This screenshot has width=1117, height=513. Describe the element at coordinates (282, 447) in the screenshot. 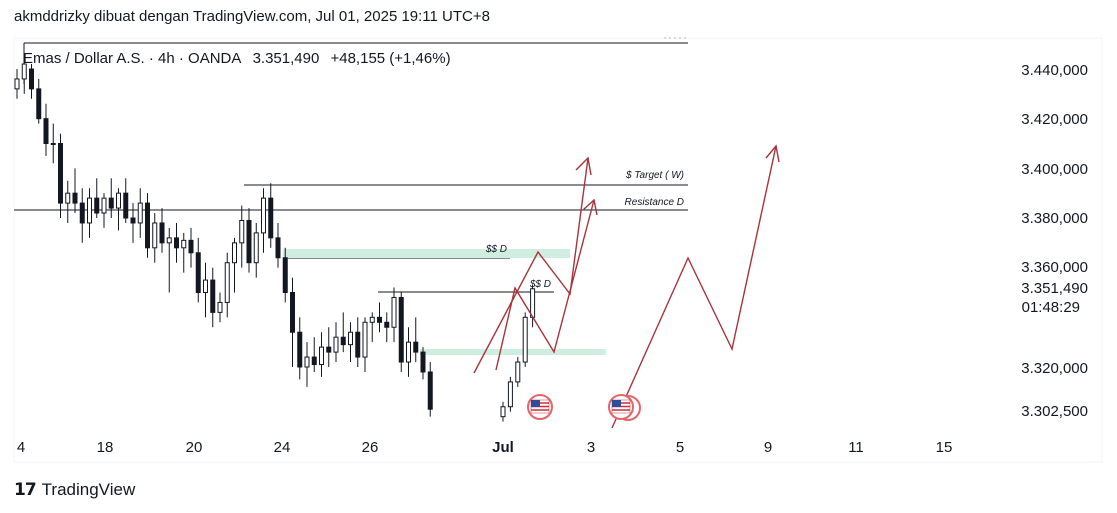

I see `x-tick-label: 24` at that location.